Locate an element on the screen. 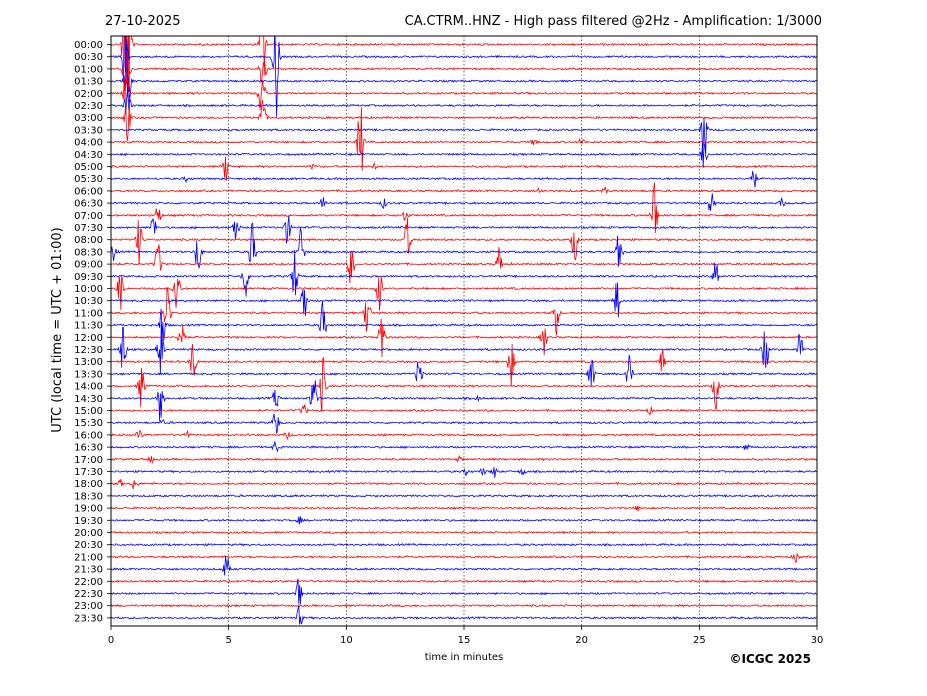  trace-1900 is located at coordinates (464, 508).